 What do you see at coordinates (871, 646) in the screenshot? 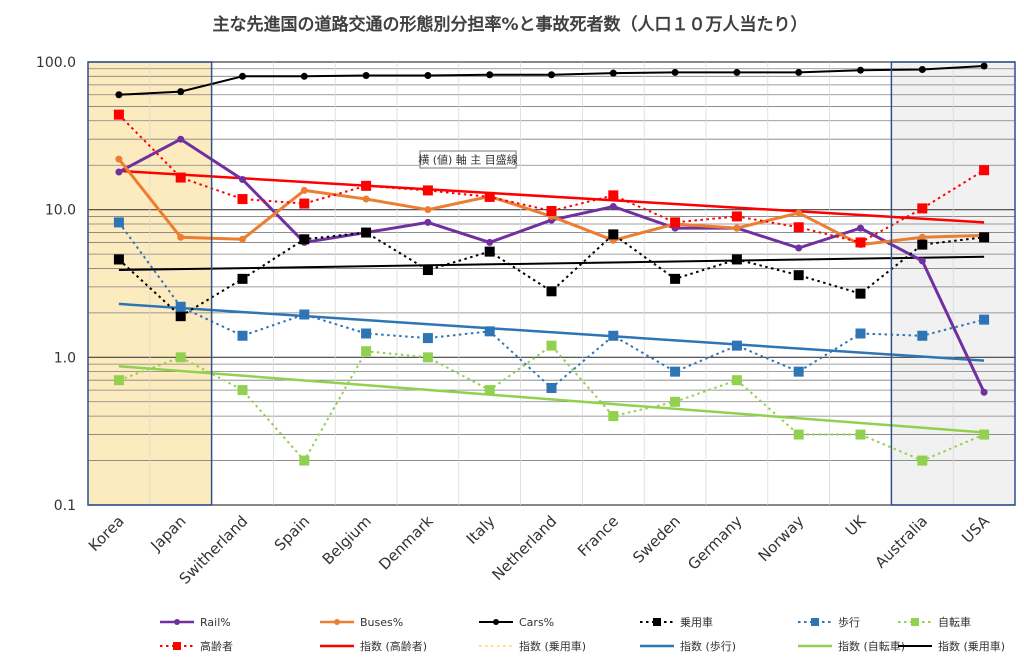
I see `legend-label: 指数 (自転車)` at bounding box center [871, 646].